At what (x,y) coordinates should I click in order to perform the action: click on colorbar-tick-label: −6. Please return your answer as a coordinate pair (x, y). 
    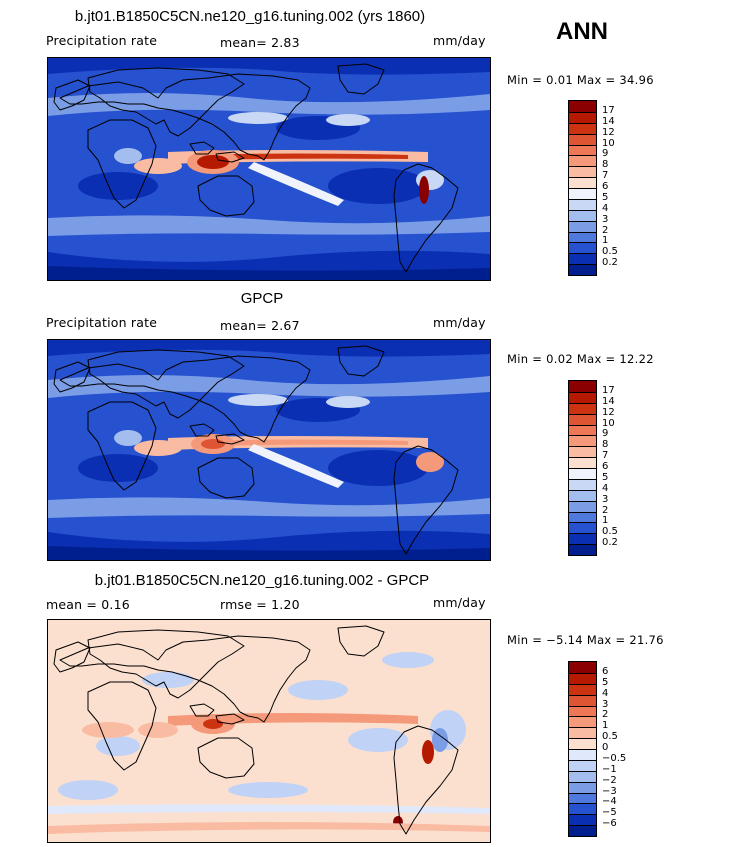
    Looking at the image, I should click on (609, 824).